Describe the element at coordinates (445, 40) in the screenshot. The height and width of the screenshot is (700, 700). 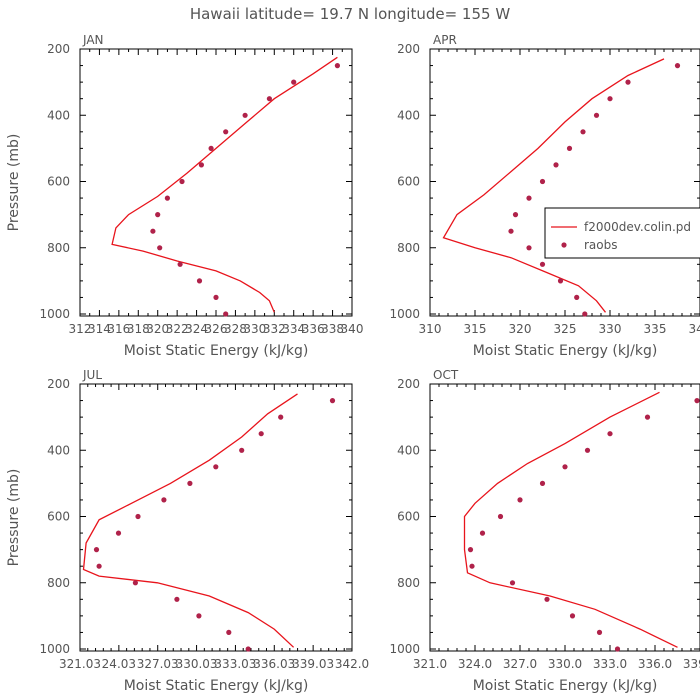
I see `panel-title: APR` at that location.